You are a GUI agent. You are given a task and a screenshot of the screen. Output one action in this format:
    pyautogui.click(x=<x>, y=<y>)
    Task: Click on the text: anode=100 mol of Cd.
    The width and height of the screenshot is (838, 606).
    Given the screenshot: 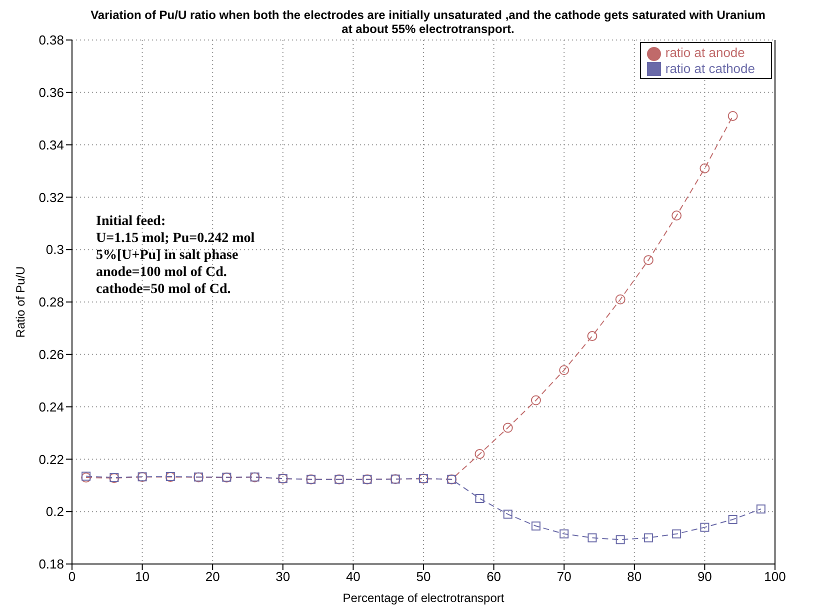 What is the action you would take?
    pyautogui.click(x=161, y=272)
    